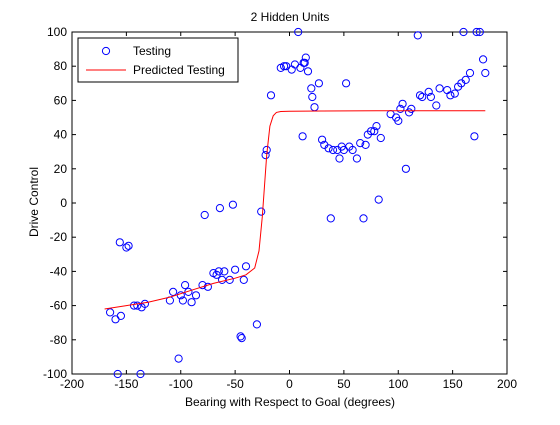  What do you see at coordinates (507, 384) in the screenshot?
I see `x-tick-label: 200` at bounding box center [507, 384].